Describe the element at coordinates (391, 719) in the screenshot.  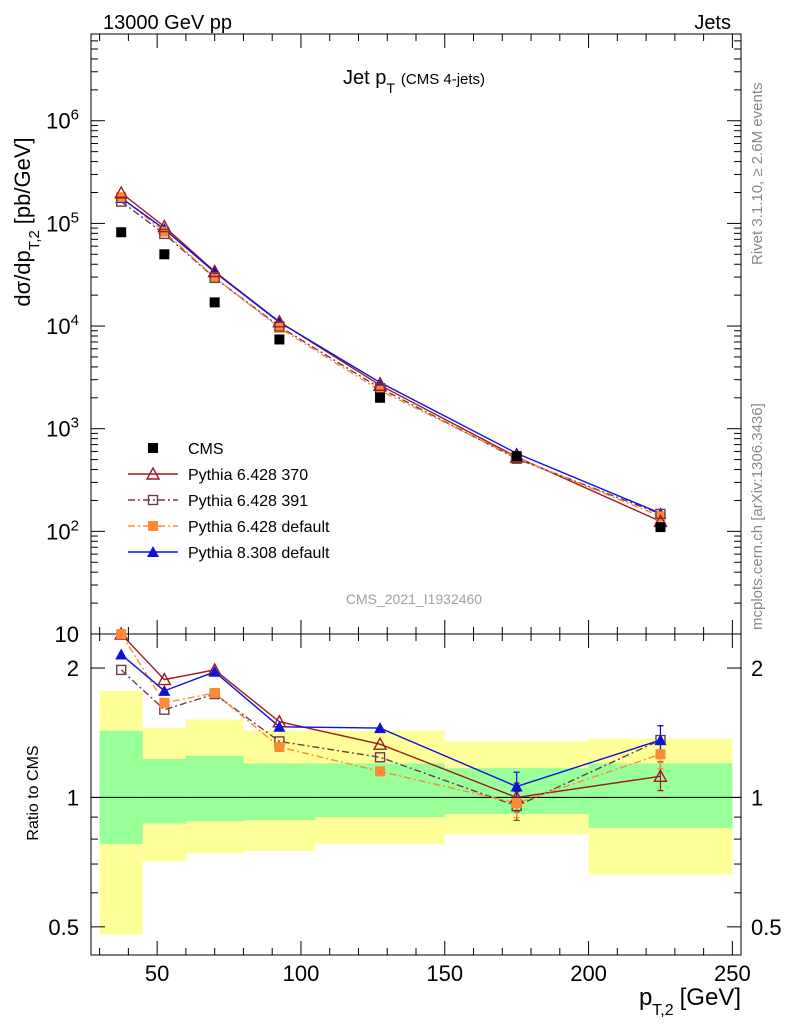
I see `ratio-markers` at that location.